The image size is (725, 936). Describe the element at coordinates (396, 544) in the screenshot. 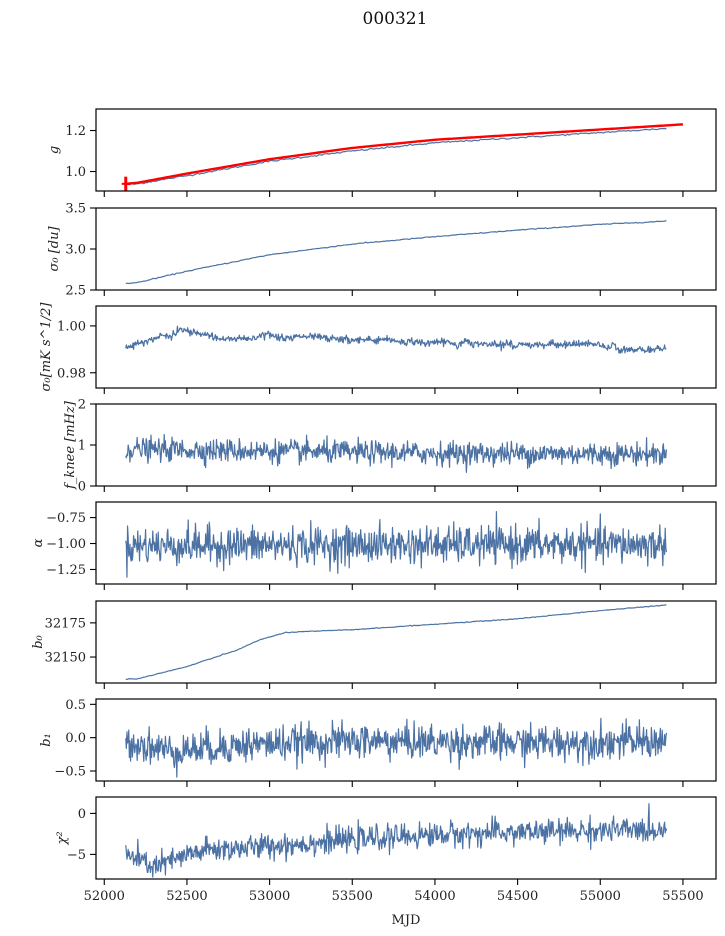

I see `series-line-alpha` at that location.